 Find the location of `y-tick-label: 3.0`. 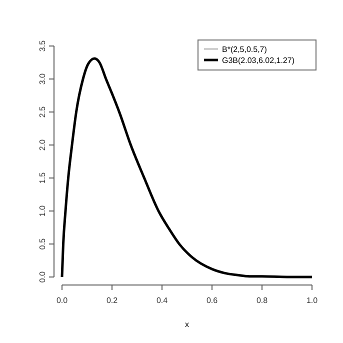

y-tick-label: 3.0 is located at coordinates (42, 78).